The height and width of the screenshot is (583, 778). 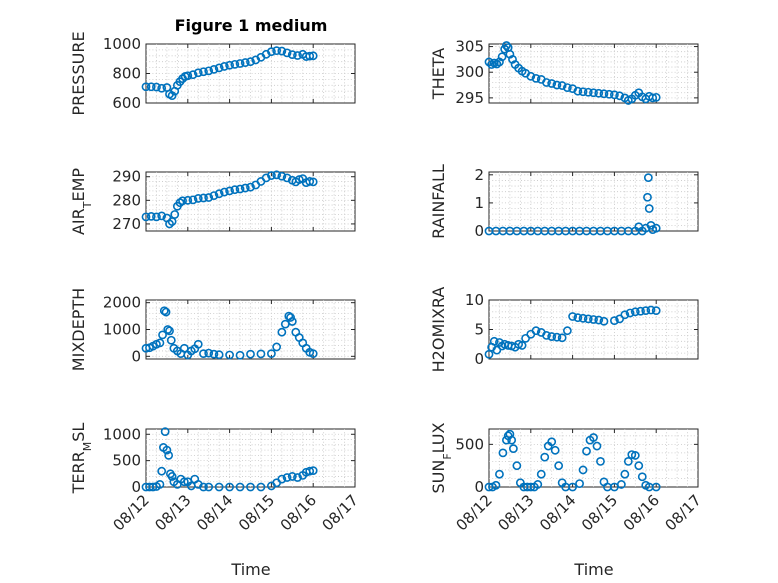 I want to click on subplot-1-2-ytick-label: 300, so click(x=469, y=72).